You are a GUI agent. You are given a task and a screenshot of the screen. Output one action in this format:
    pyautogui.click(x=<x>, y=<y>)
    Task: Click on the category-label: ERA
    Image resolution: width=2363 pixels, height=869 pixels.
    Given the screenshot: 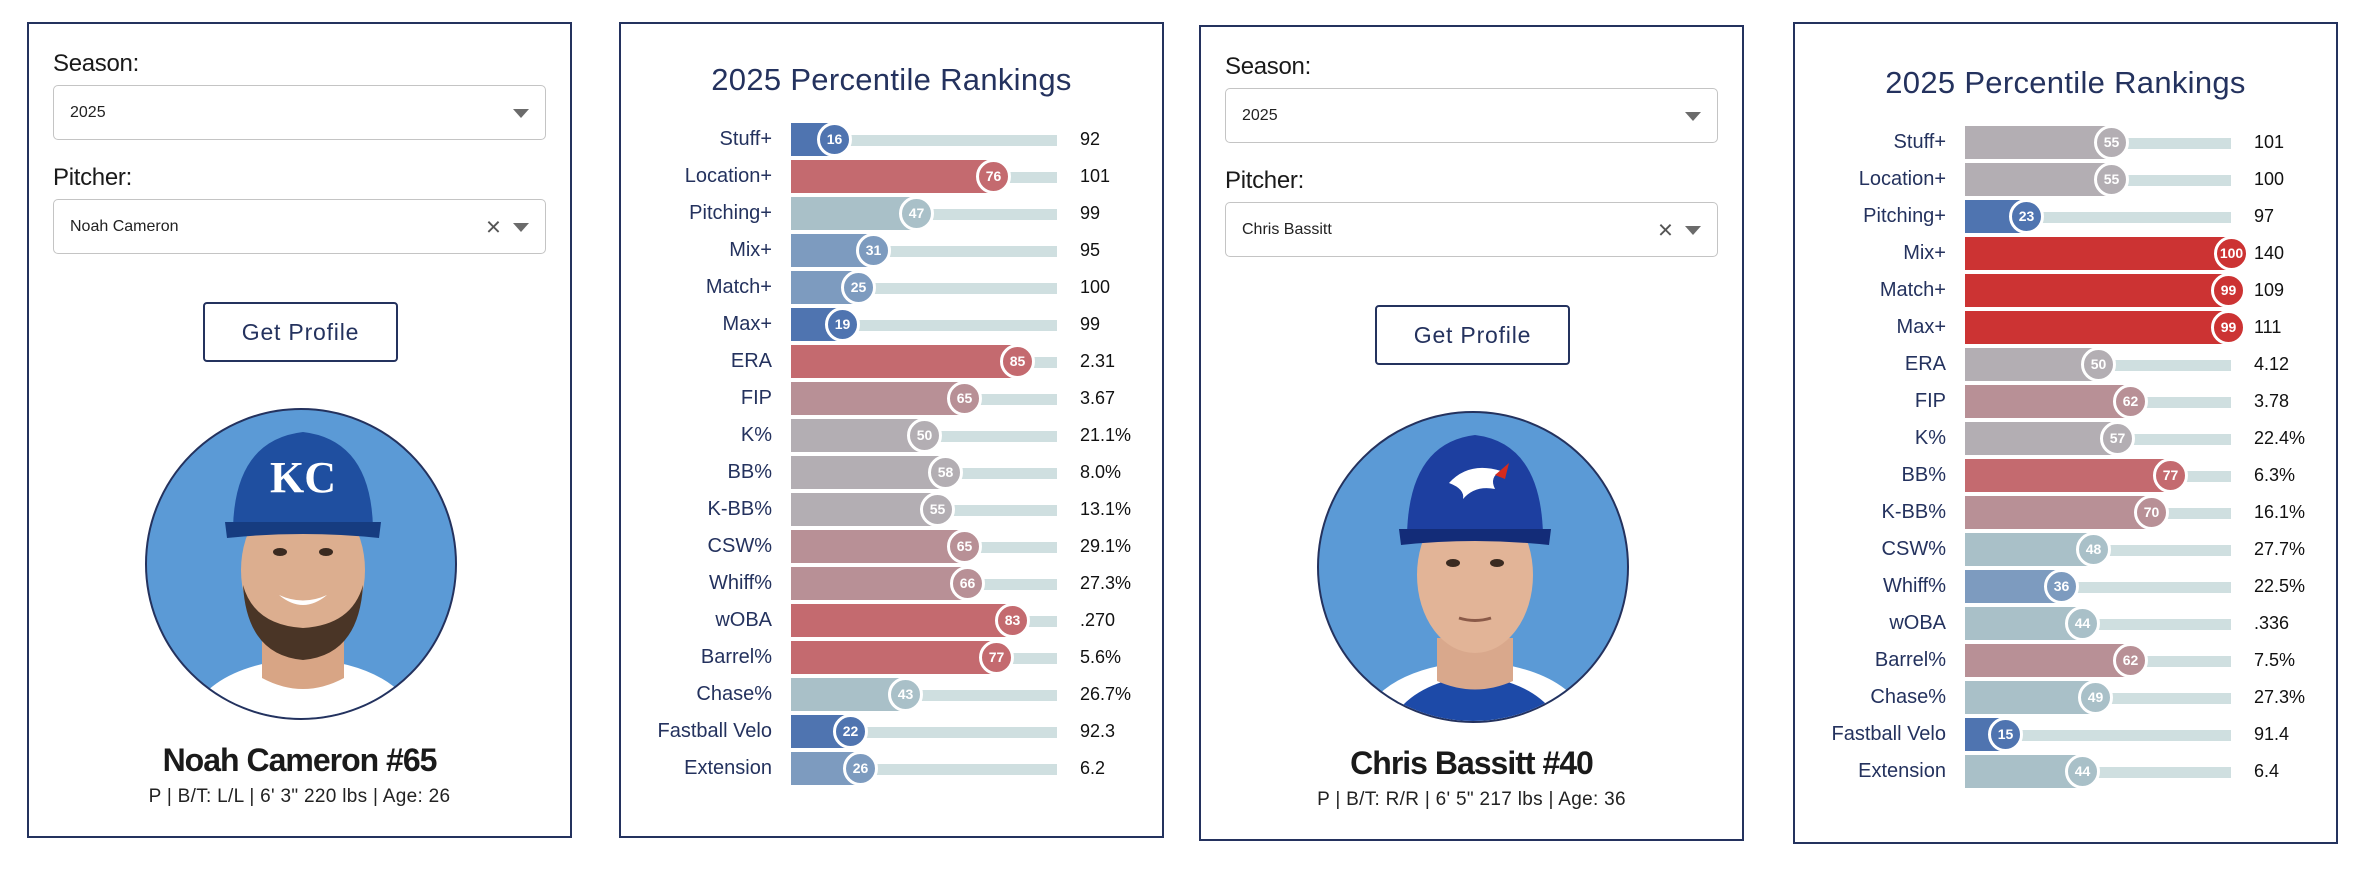 What is the action you would take?
    pyautogui.click(x=1925, y=364)
    